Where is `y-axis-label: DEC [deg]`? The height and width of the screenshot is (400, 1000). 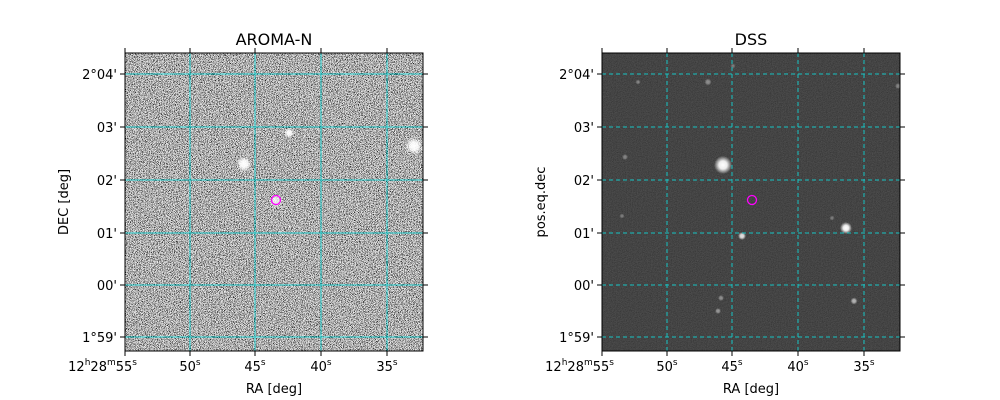 y-axis-label: DEC [deg] is located at coordinates (64, 202).